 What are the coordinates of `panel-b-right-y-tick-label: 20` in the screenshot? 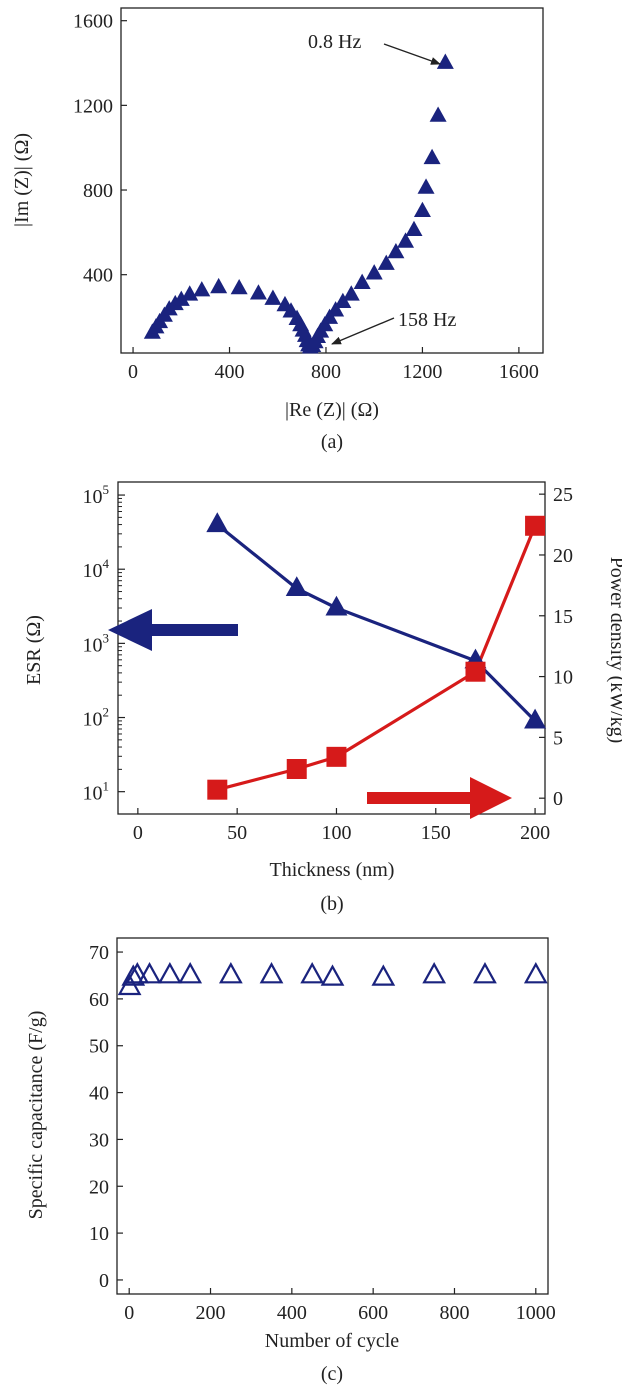 It's located at (563, 556).